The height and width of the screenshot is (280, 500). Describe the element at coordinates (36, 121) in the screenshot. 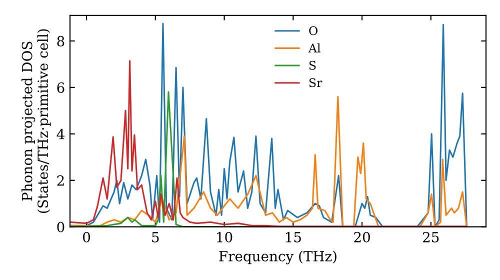

I see `y-axis-title: Phonon projected DOS (States/THz·primitive cell)` at that location.